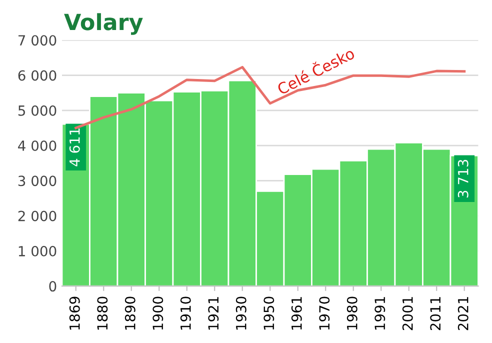  I want to click on y-tick-label: 5 000, so click(37, 110).